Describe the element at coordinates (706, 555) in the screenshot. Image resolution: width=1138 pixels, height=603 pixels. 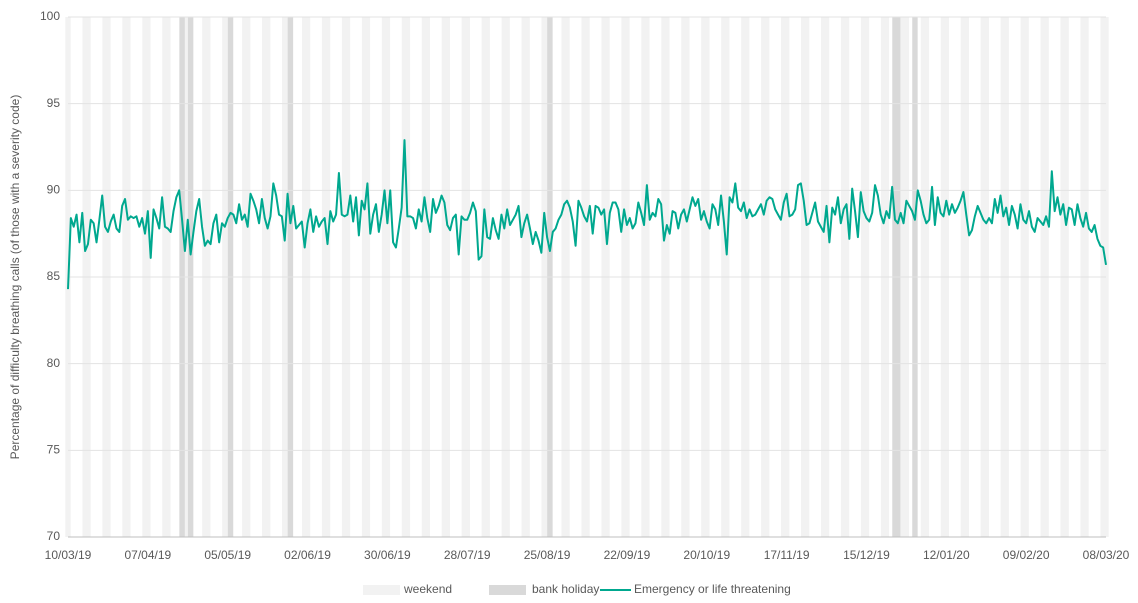
I see `x-tick-label: 20/10/19` at that location.